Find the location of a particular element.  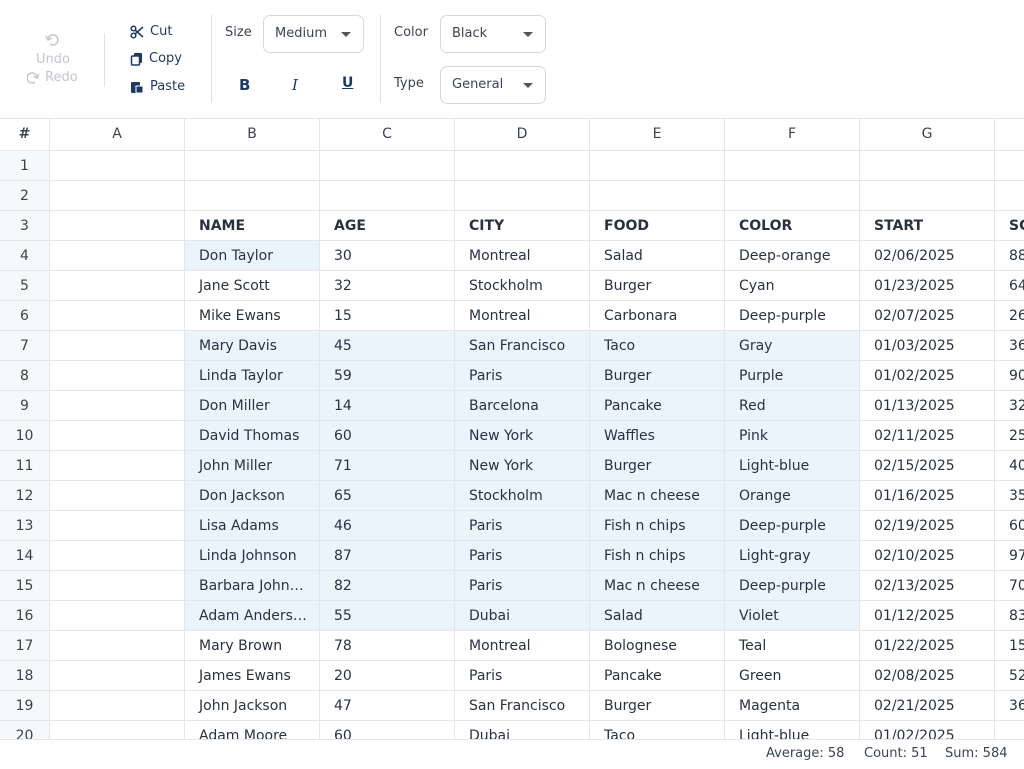

cell: FOOD is located at coordinates (657, 226).